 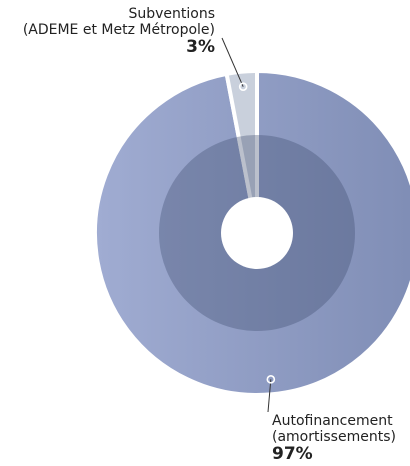 I want to click on hole, so click(x=257, y=233).